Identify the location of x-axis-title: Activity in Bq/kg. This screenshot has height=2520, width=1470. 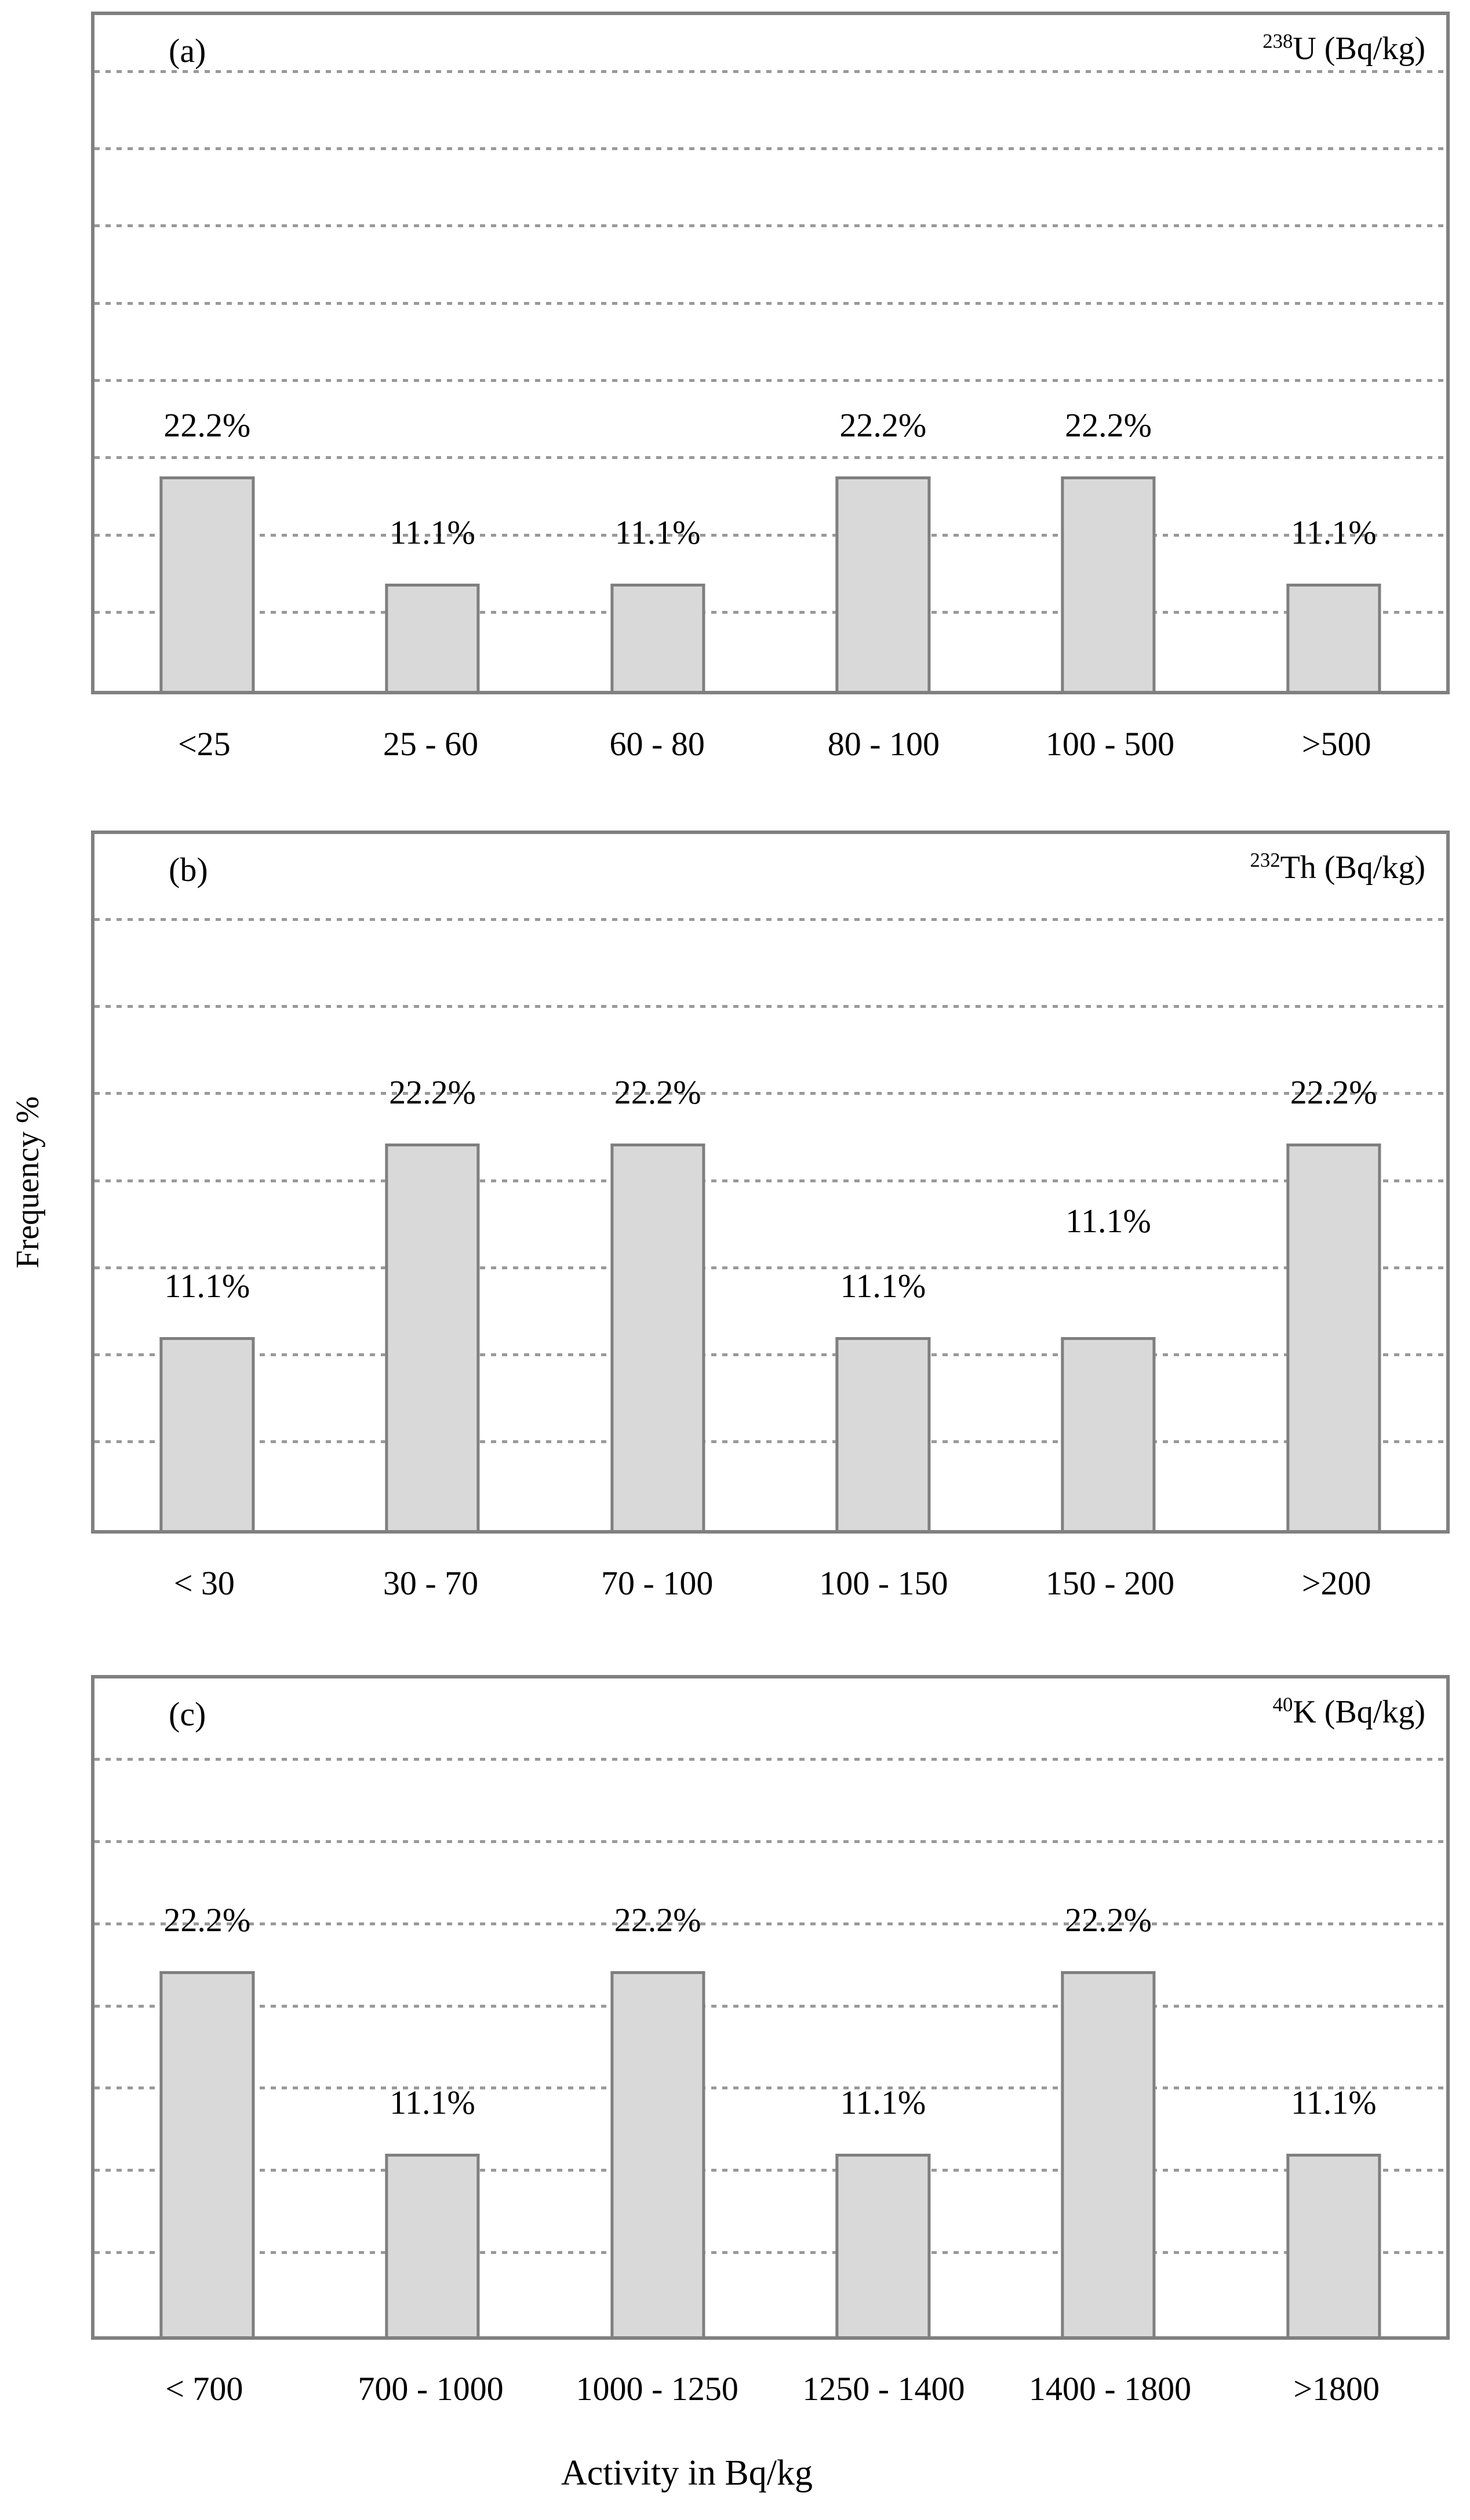
(687, 2473).